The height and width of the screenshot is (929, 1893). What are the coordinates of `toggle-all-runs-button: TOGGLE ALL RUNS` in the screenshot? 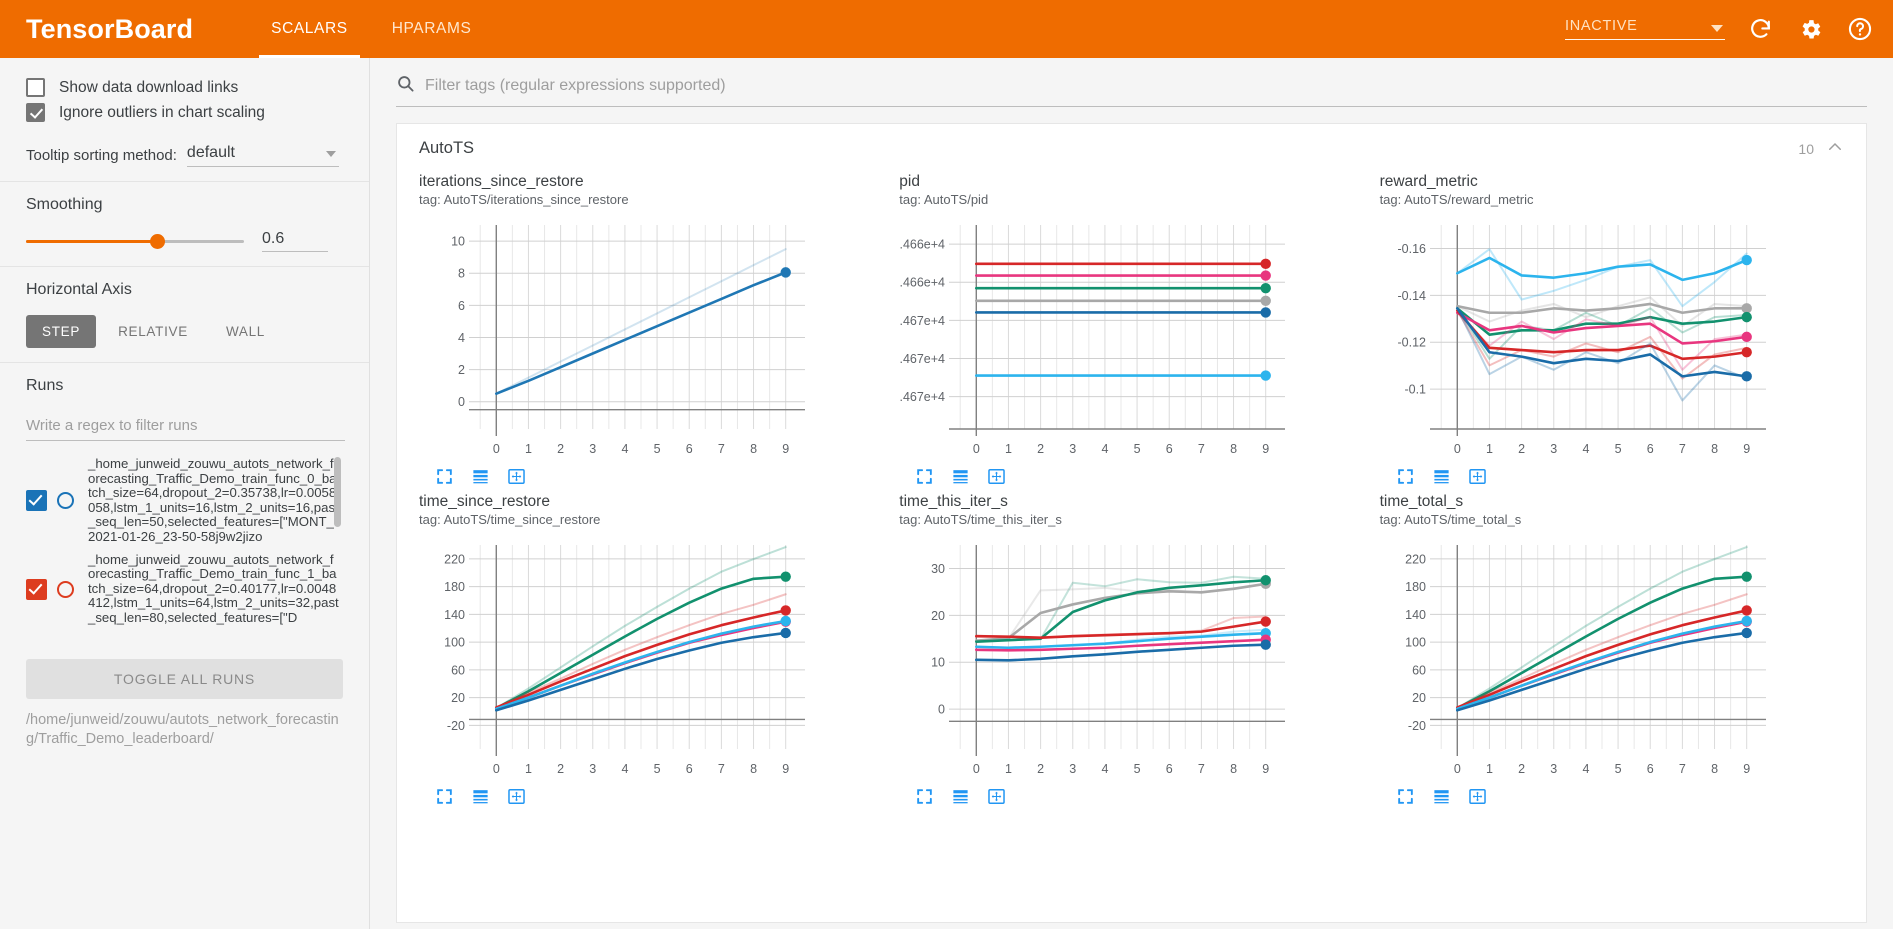 It's located at (184, 679).